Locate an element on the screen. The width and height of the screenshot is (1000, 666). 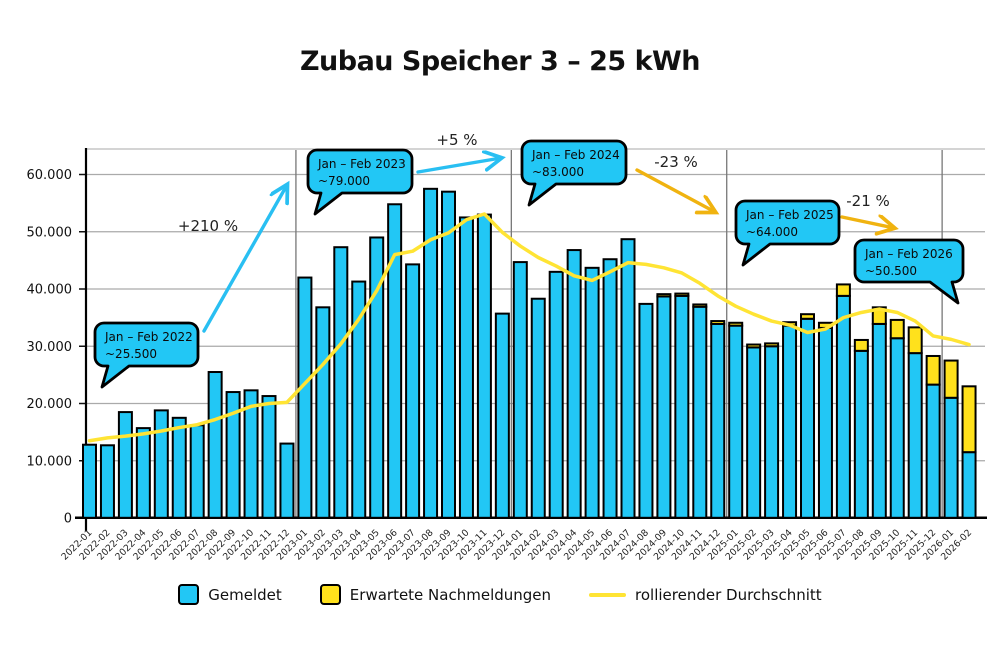
legend-item-erwartete-nachmeldungen: Erwartete Nachmeldungen is located at coordinates (435, 594).